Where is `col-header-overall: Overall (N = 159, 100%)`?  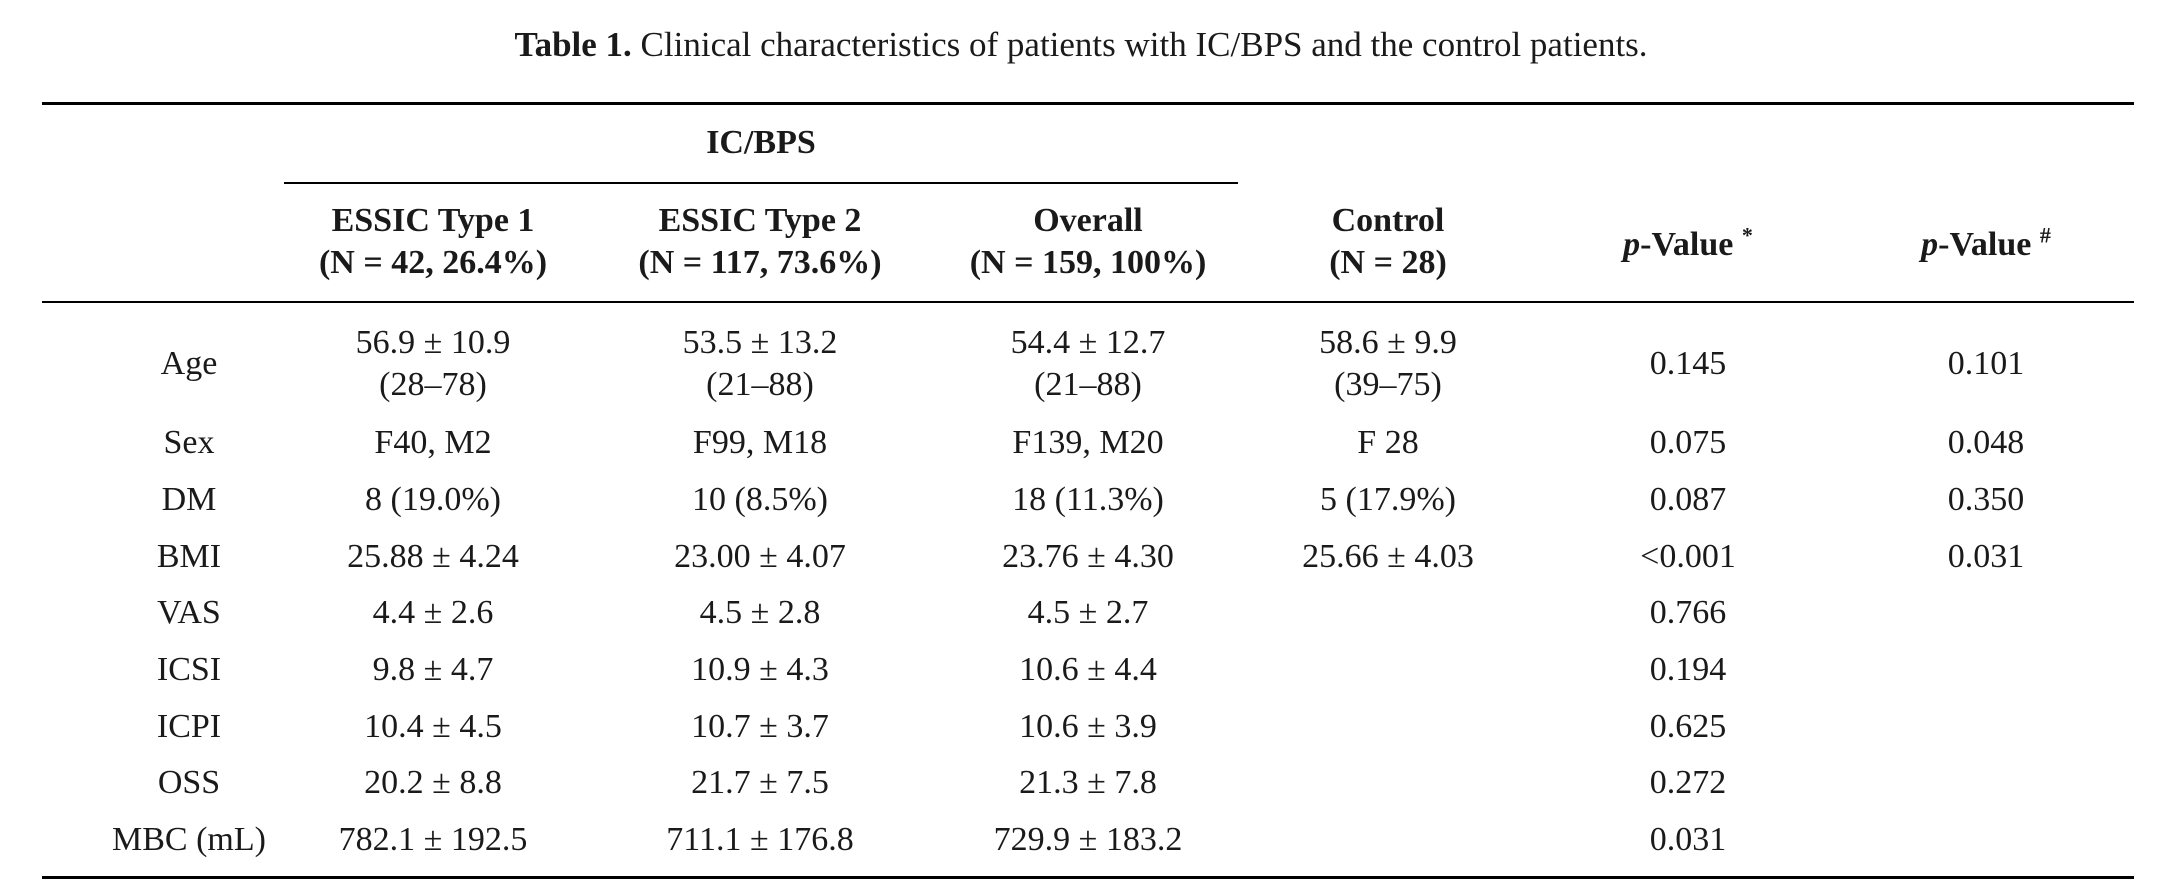 col-header-overall: Overall (N = 159, 100%) is located at coordinates (1088, 242).